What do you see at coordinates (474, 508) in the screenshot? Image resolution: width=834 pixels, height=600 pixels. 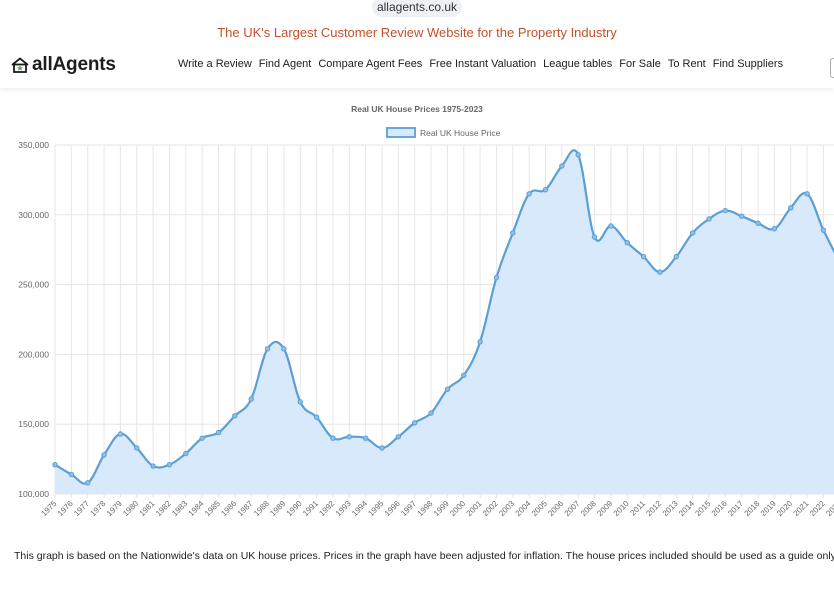 I see `x-tick-label: 2001` at bounding box center [474, 508].